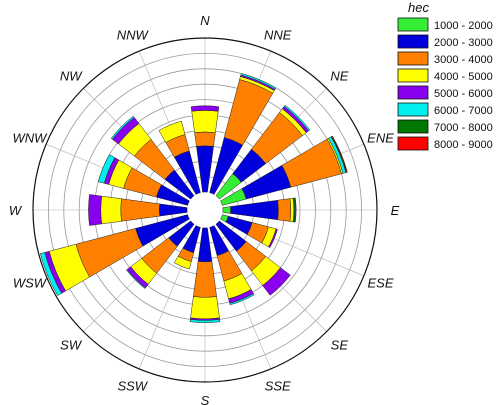  What do you see at coordinates (463, 26) in the screenshot?
I see `legend-label: 1000 - 2000` at bounding box center [463, 26].